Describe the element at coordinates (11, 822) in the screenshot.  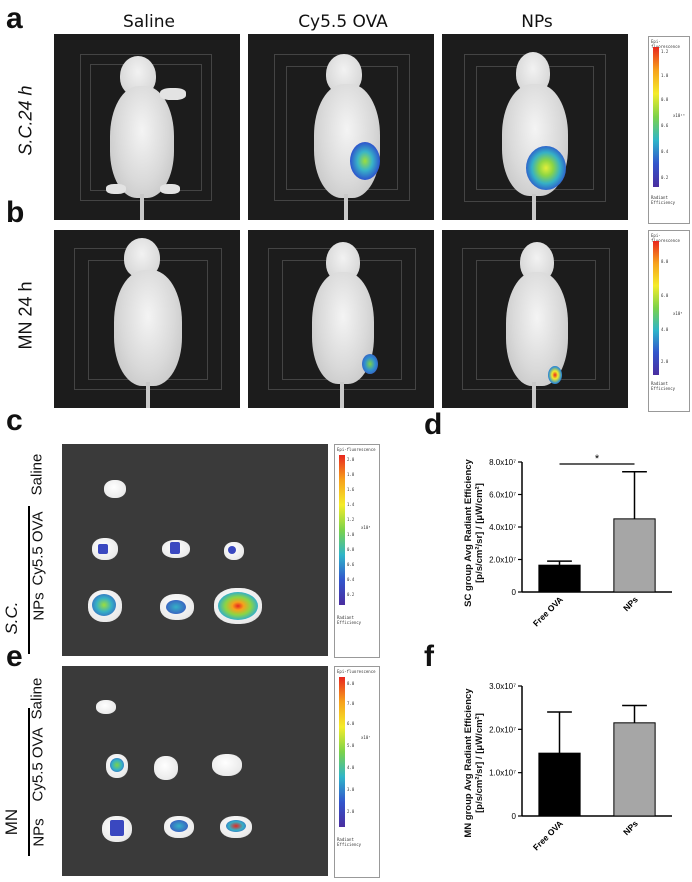
I see `group-label-mn: MN` at that location.